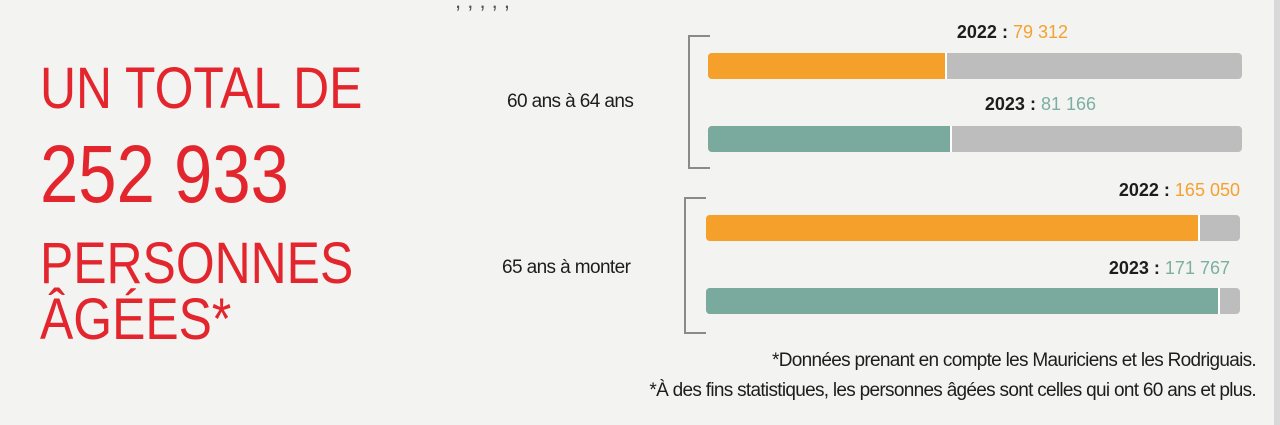  Describe the element at coordinates (1068, 104) in the screenshot. I see `value-label-2023-60-64: 81 166` at that location.